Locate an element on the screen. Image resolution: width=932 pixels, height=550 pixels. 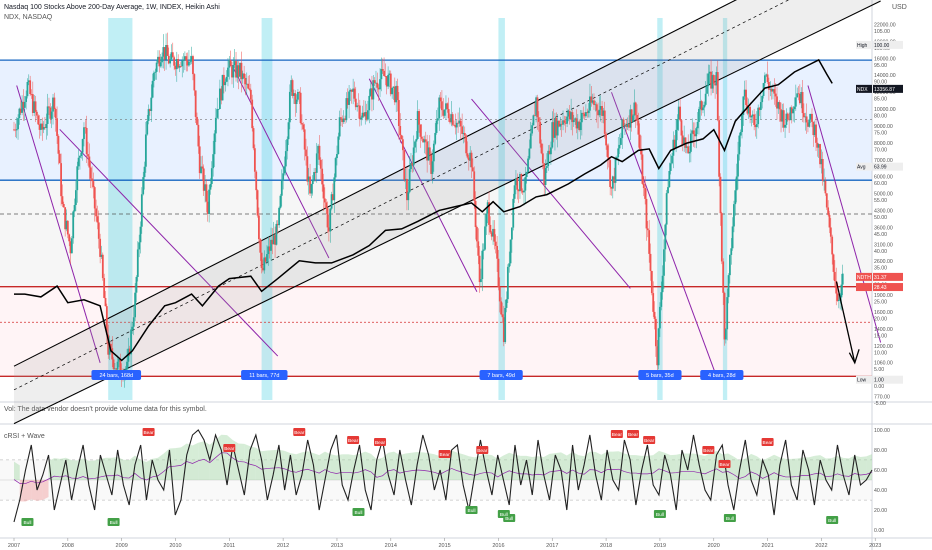
trend-line is located at coordinates (551, 193).